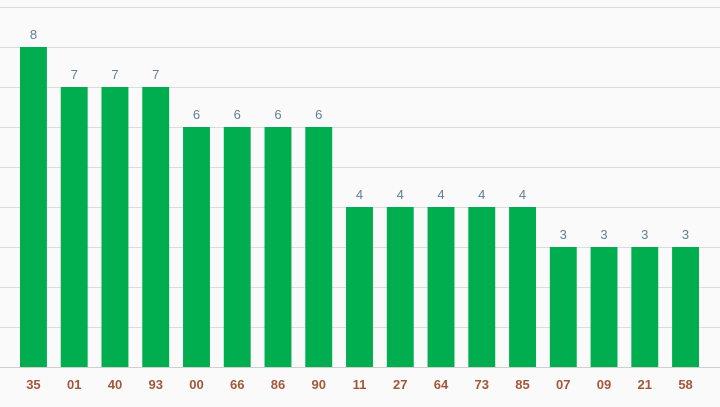 The width and height of the screenshot is (720, 407). What do you see at coordinates (155, 384) in the screenshot?
I see `category-label-93: 93` at bounding box center [155, 384].